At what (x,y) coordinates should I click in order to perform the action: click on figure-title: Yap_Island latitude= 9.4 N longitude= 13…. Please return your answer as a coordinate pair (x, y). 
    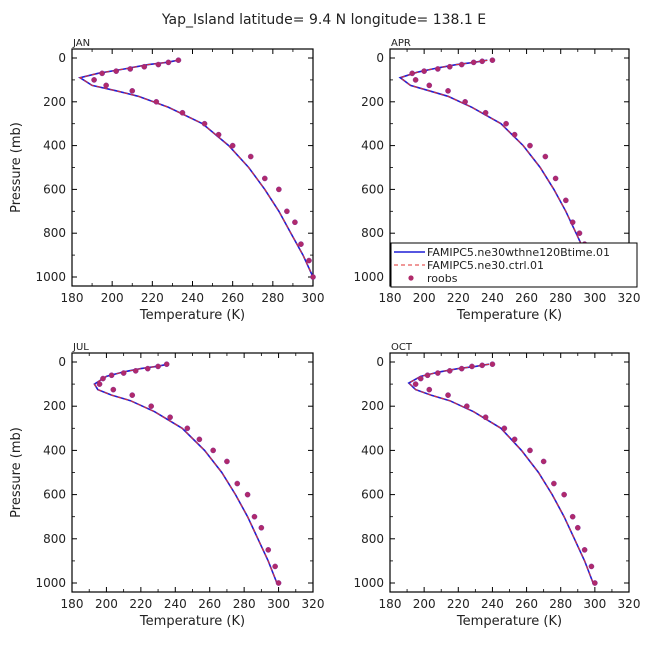
    Looking at the image, I should click on (323, 20).